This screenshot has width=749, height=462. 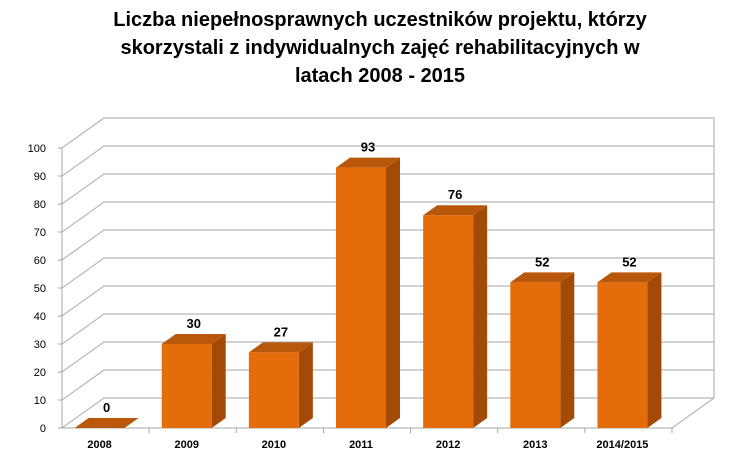 I want to click on y-tick-label: 70, so click(x=40, y=233).